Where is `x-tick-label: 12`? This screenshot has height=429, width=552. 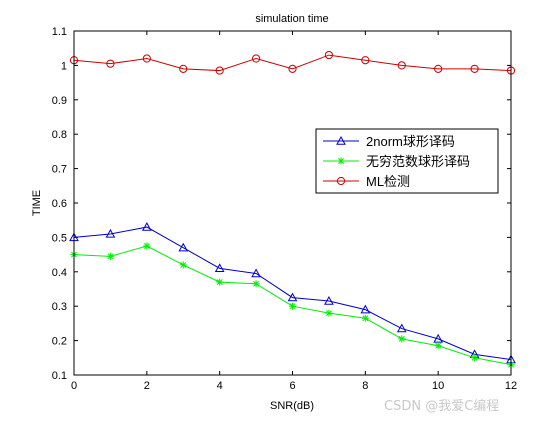 x-tick-label: 12 is located at coordinates (511, 386).